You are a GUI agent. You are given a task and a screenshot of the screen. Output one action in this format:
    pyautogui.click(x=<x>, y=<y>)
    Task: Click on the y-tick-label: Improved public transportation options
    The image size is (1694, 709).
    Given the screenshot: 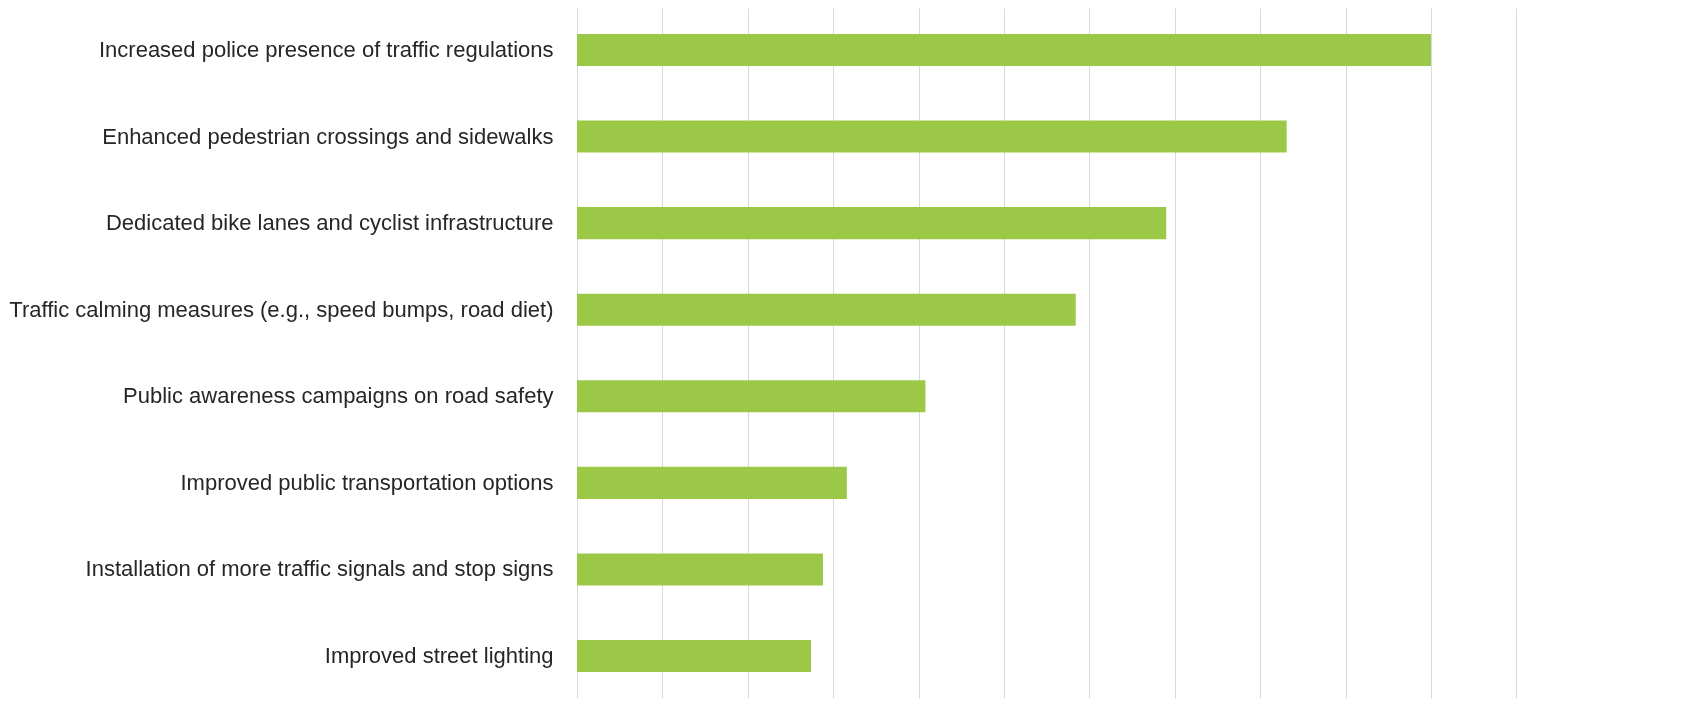 What is the action you would take?
    pyautogui.click(x=367, y=482)
    